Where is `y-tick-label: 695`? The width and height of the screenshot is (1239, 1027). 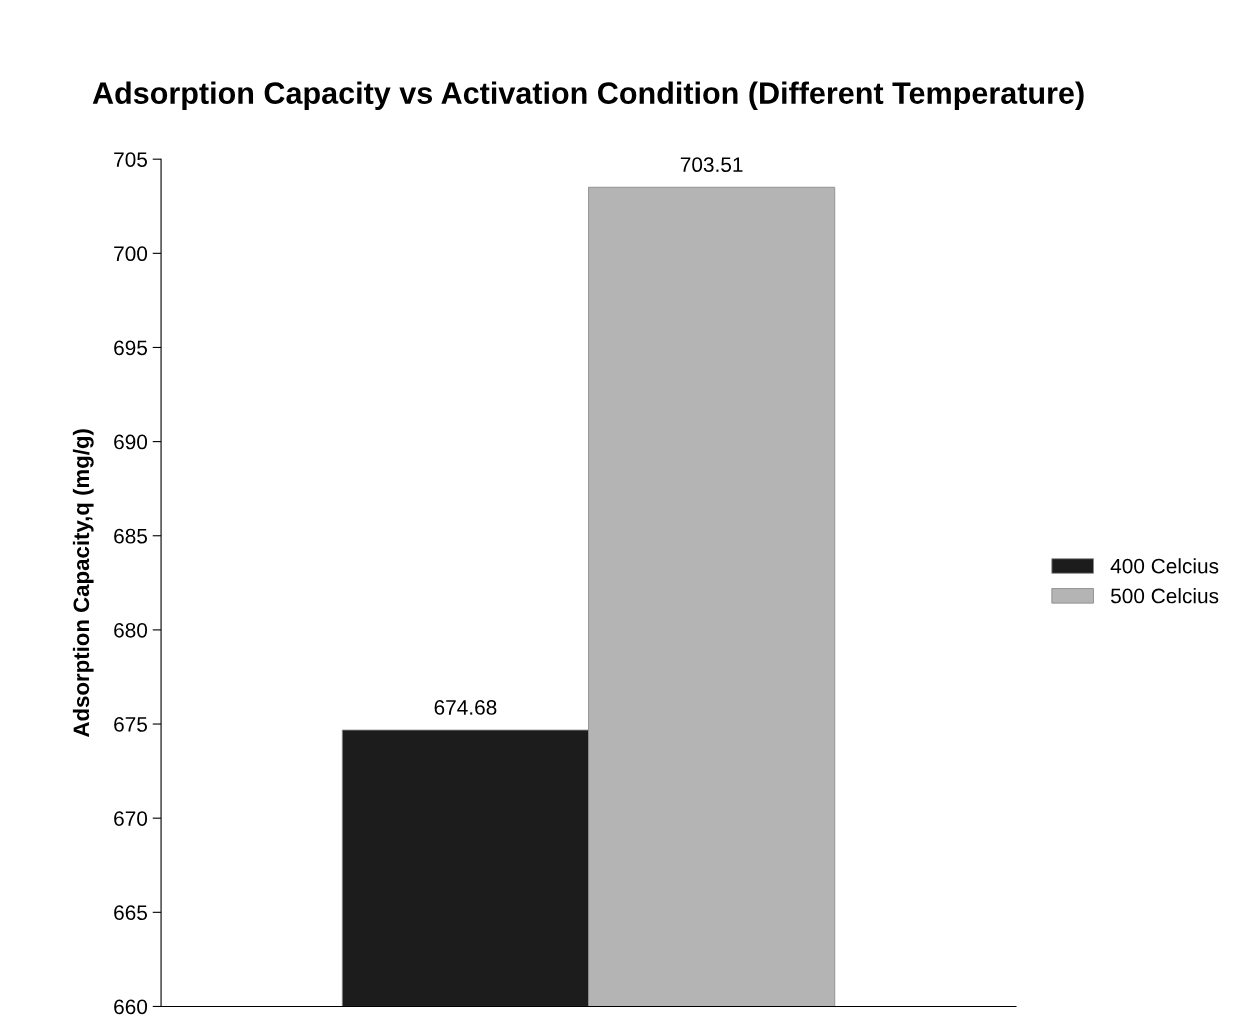 y-tick-label: 695 is located at coordinates (131, 348).